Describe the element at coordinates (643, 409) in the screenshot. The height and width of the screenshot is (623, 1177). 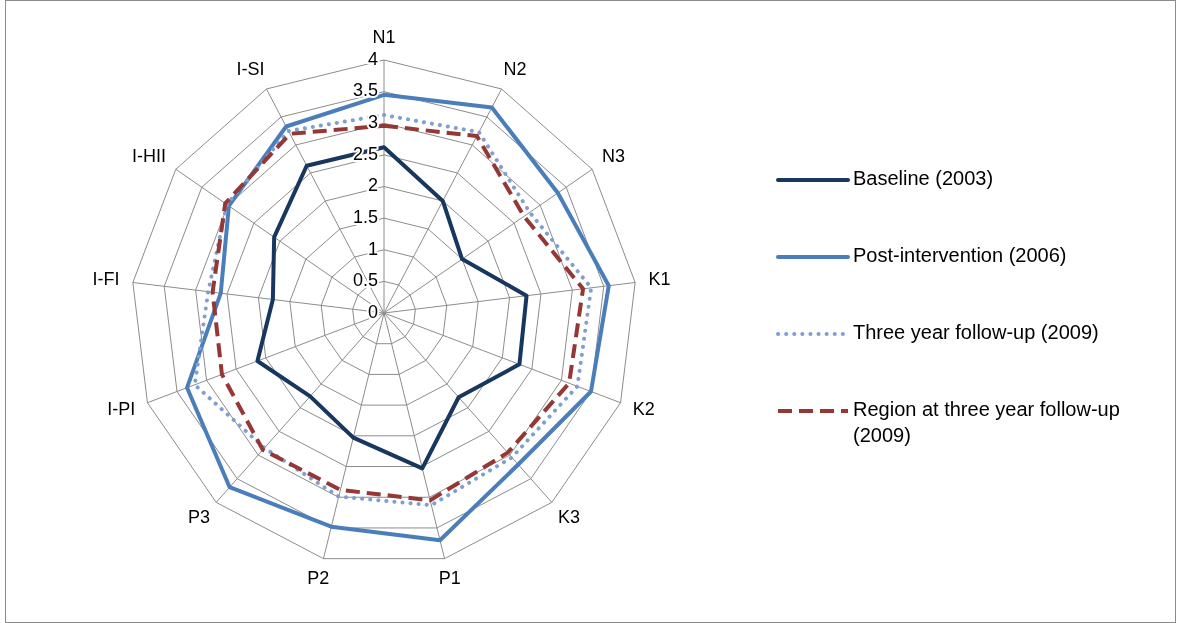
I see `spoke-label: K2` at that location.